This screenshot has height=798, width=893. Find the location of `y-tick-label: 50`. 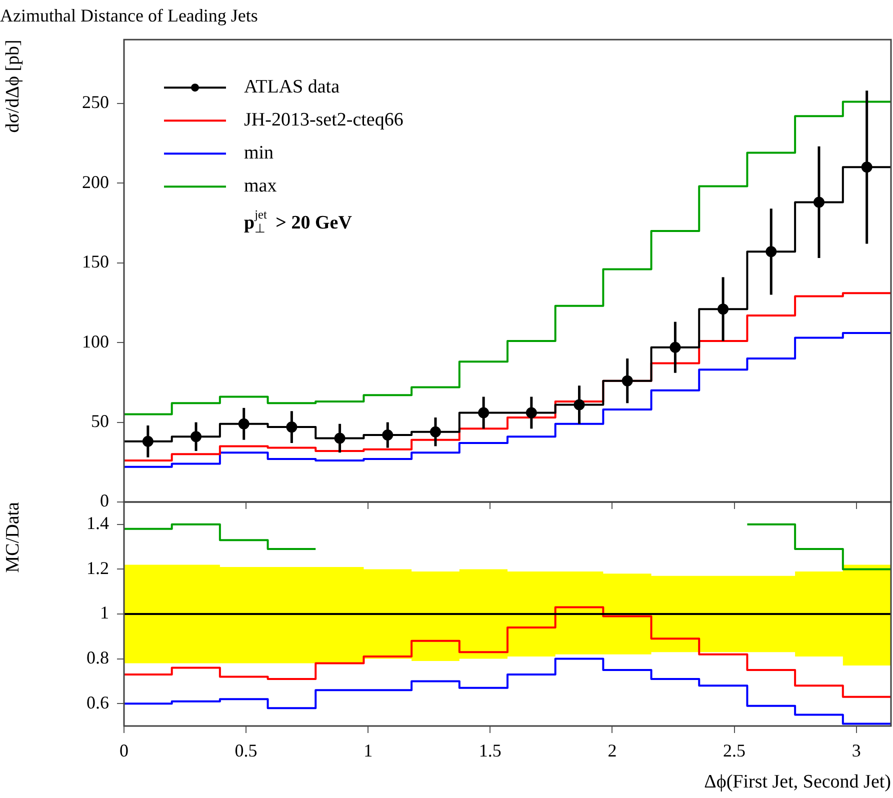

y-tick-label: 50 is located at coordinates (100, 421).